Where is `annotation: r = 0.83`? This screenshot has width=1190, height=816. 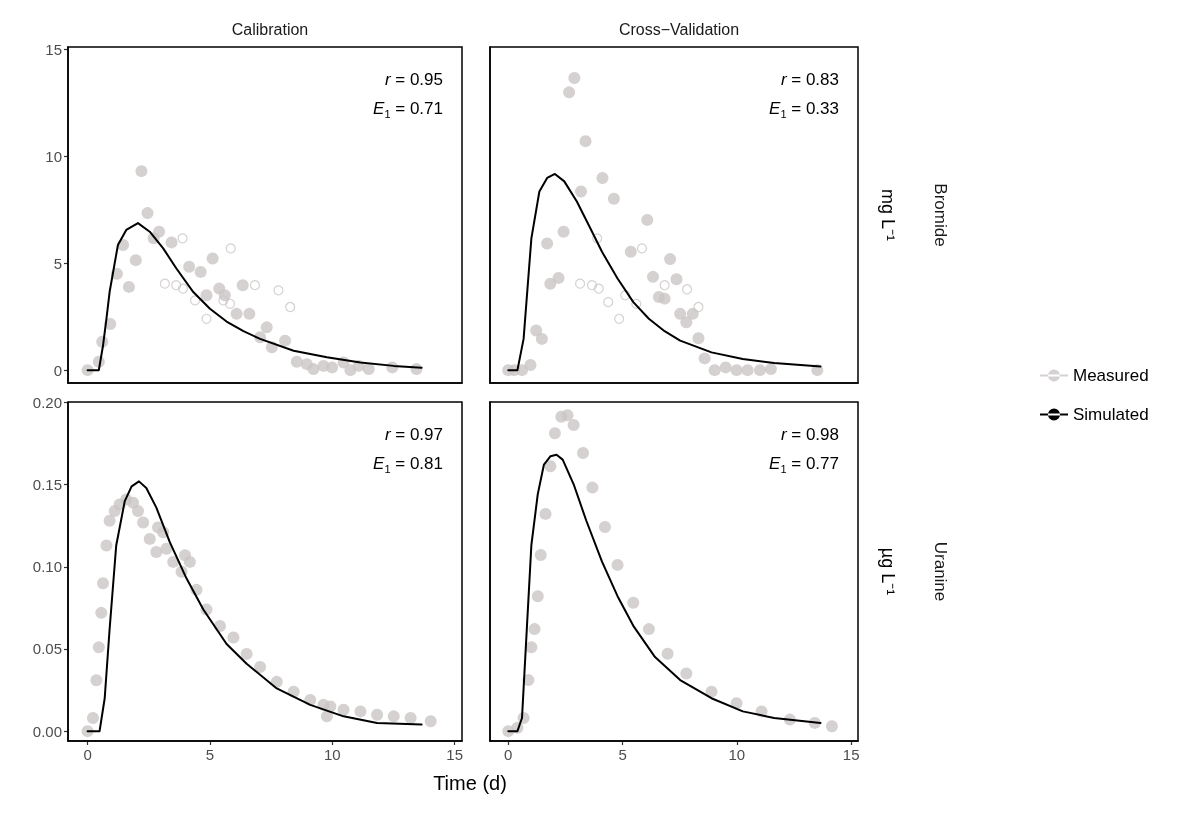 annotation: r = 0.83 is located at coordinates (810, 79).